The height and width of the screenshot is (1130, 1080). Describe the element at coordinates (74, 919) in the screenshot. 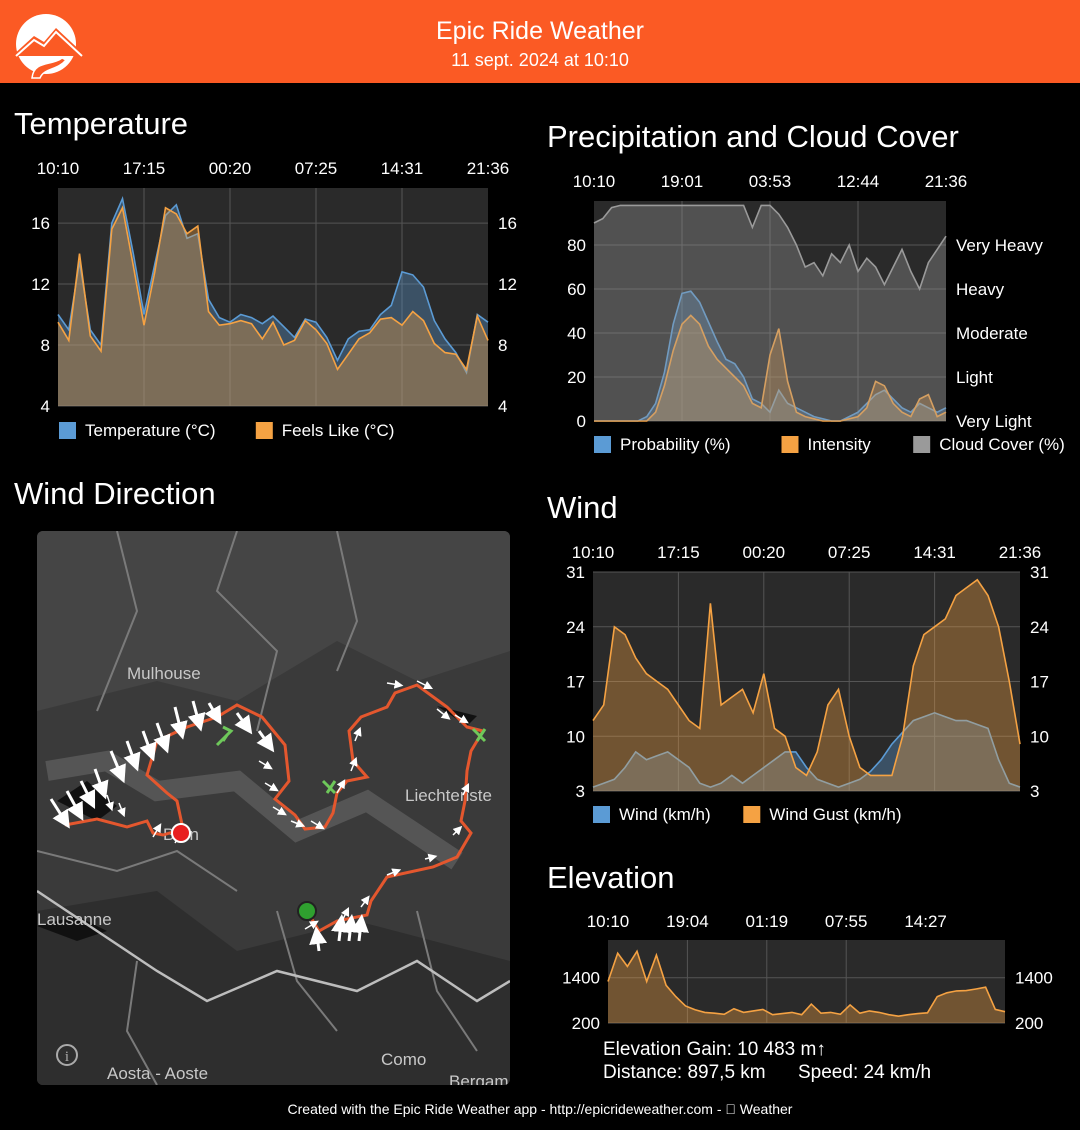

I see `map-label-lausanne: Lausanne` at that location.